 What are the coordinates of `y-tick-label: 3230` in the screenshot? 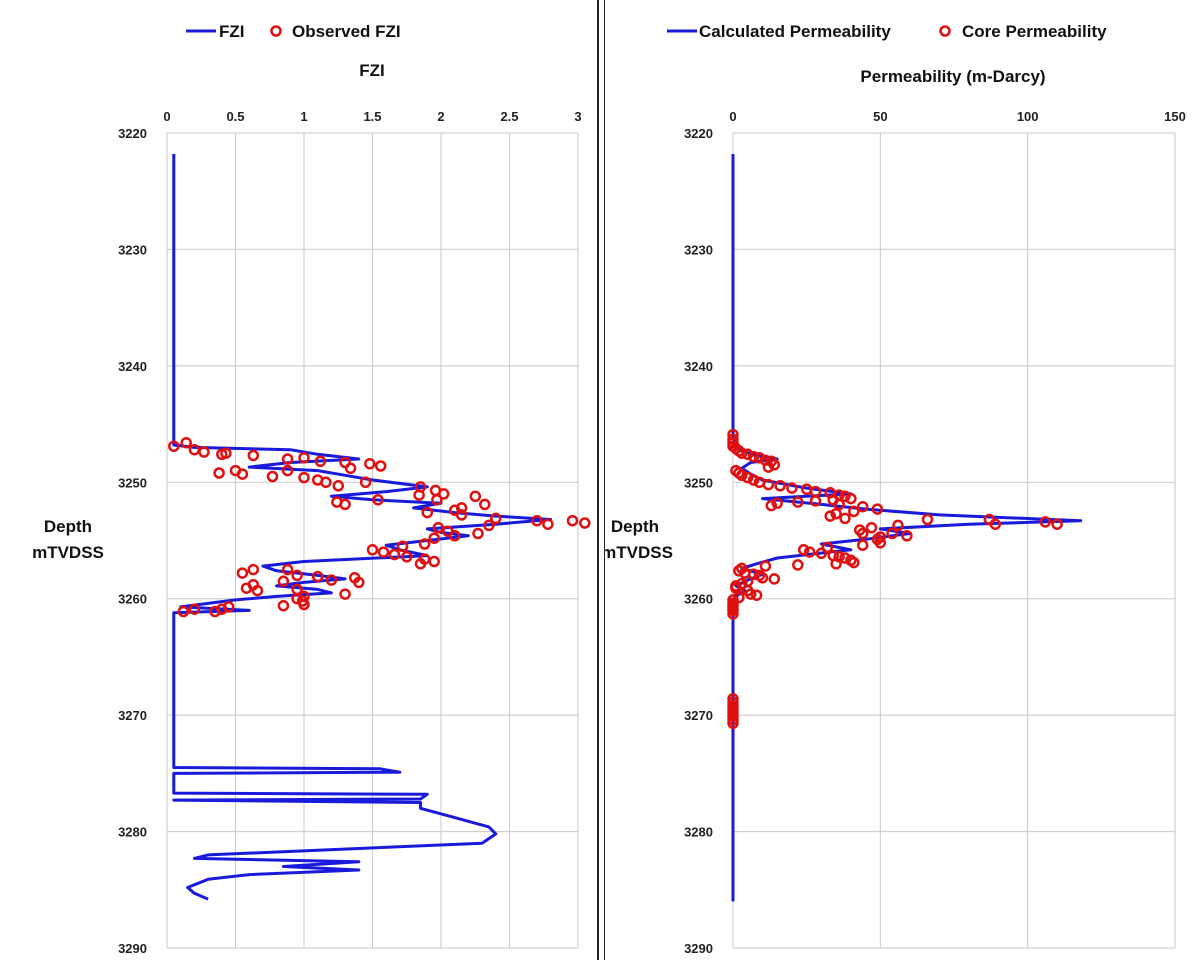 It's located at (698, 249).